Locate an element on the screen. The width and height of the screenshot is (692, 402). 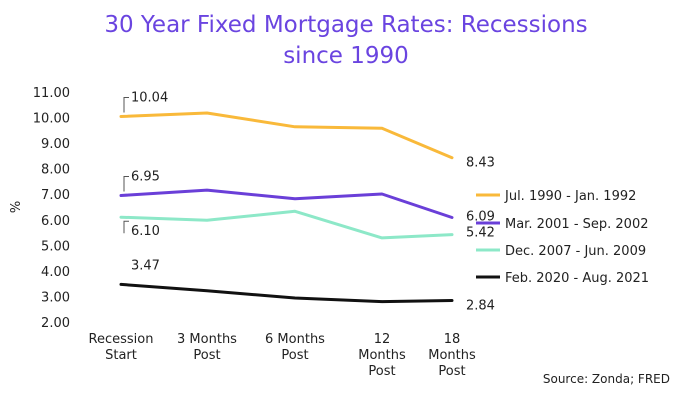
y-axis-label: % is located at coordinates (16, 207).